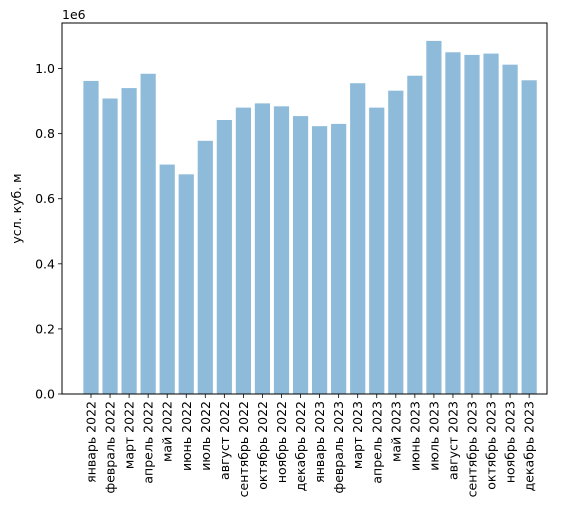  What do you see at coordinates (338, 447) in the screenshot?
I see `x-tick-label: февраль 2023` at bounding box center [338, 447].